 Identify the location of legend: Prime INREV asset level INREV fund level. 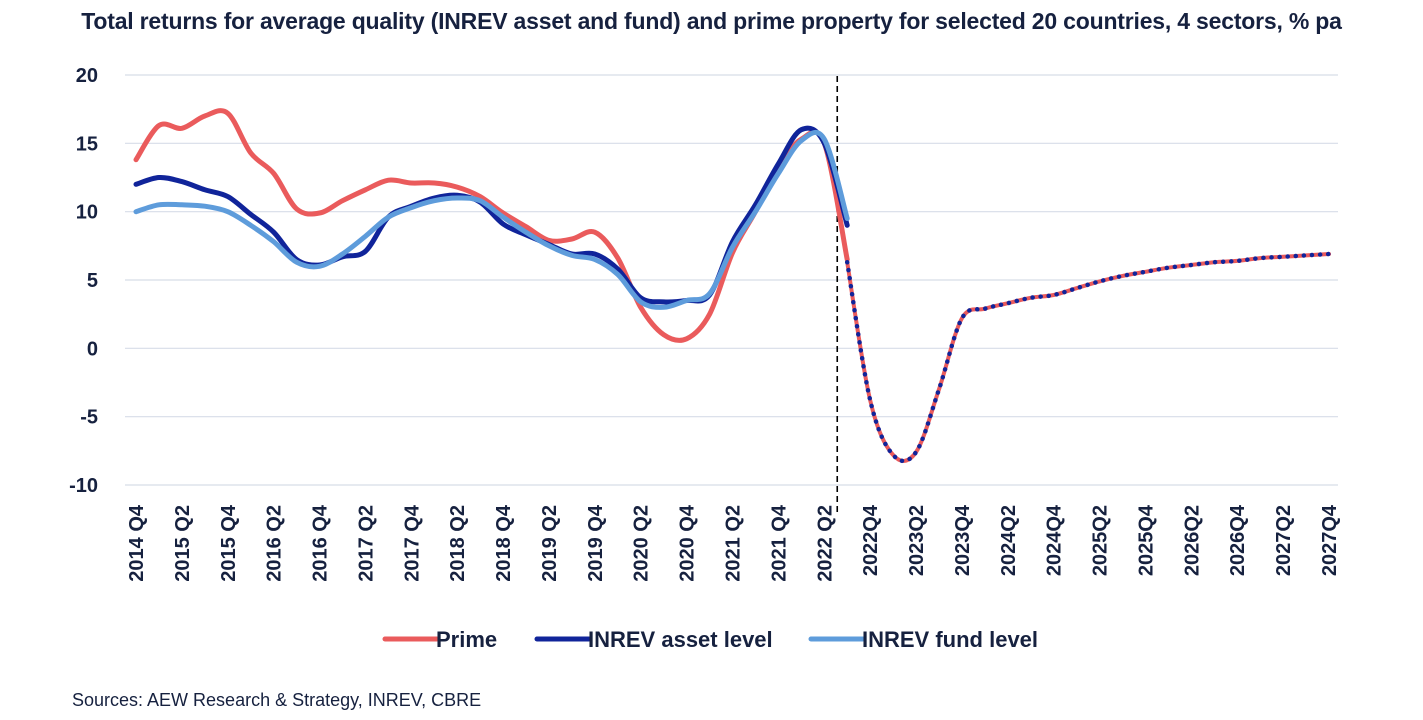
(710, 639).